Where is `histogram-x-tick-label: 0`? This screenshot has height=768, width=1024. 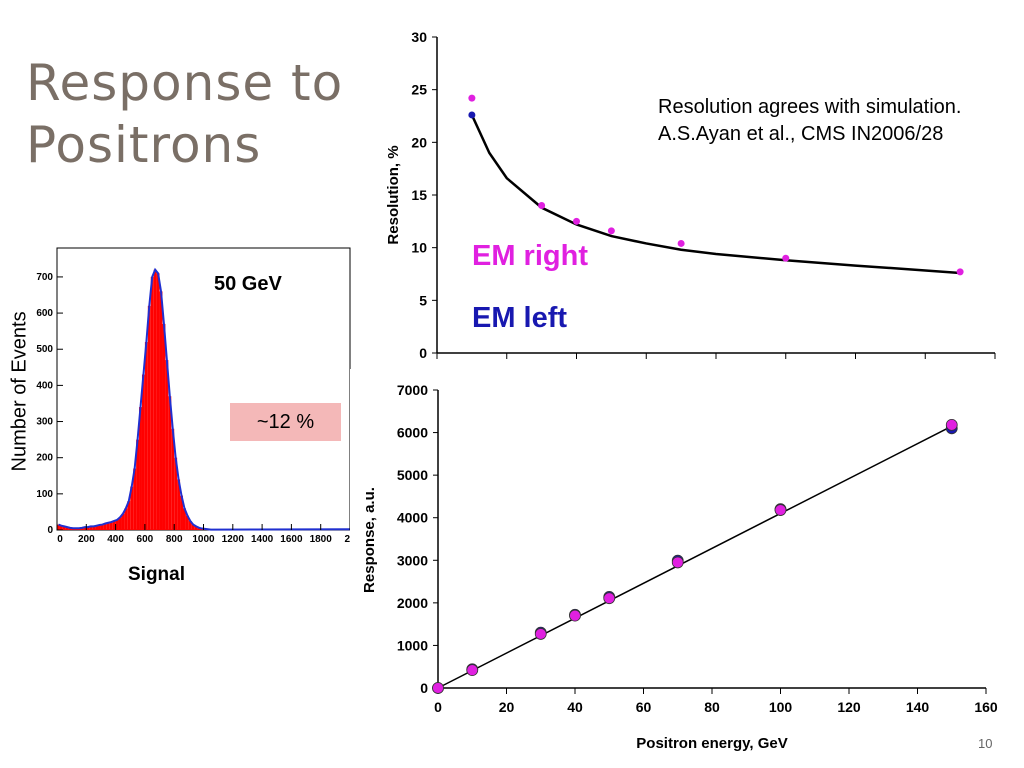 histogram-x-tick-label: 0 is located at coordinates (60, 539).